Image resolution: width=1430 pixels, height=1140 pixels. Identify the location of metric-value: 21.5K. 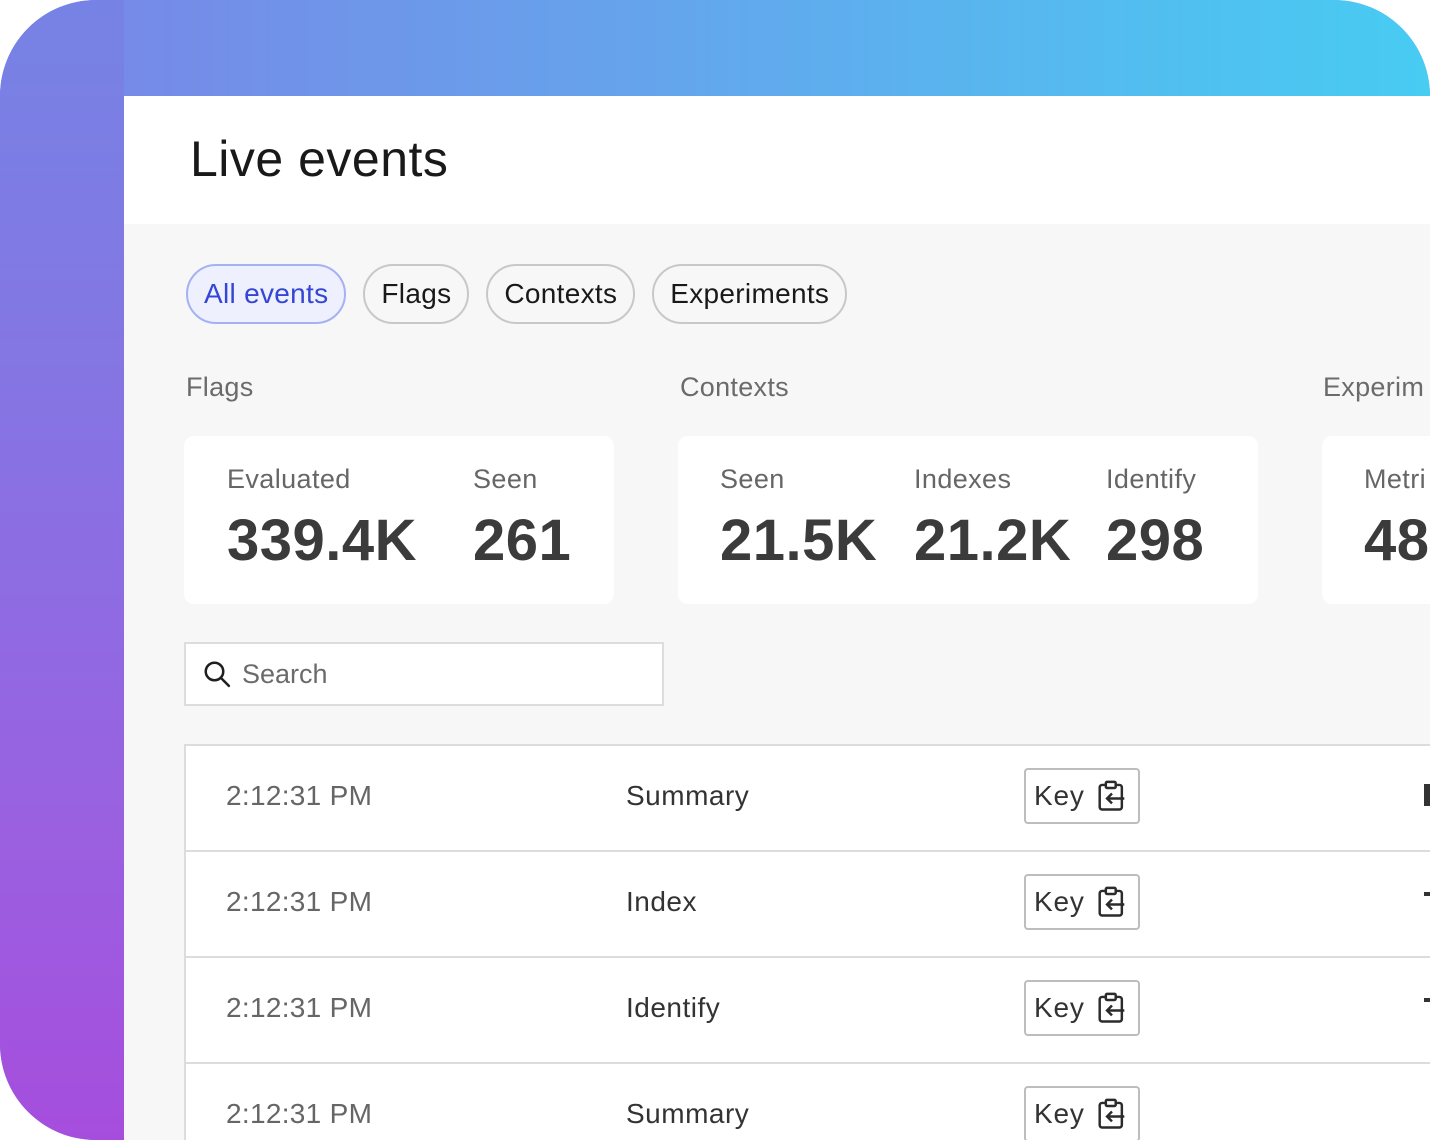
(799, 540).